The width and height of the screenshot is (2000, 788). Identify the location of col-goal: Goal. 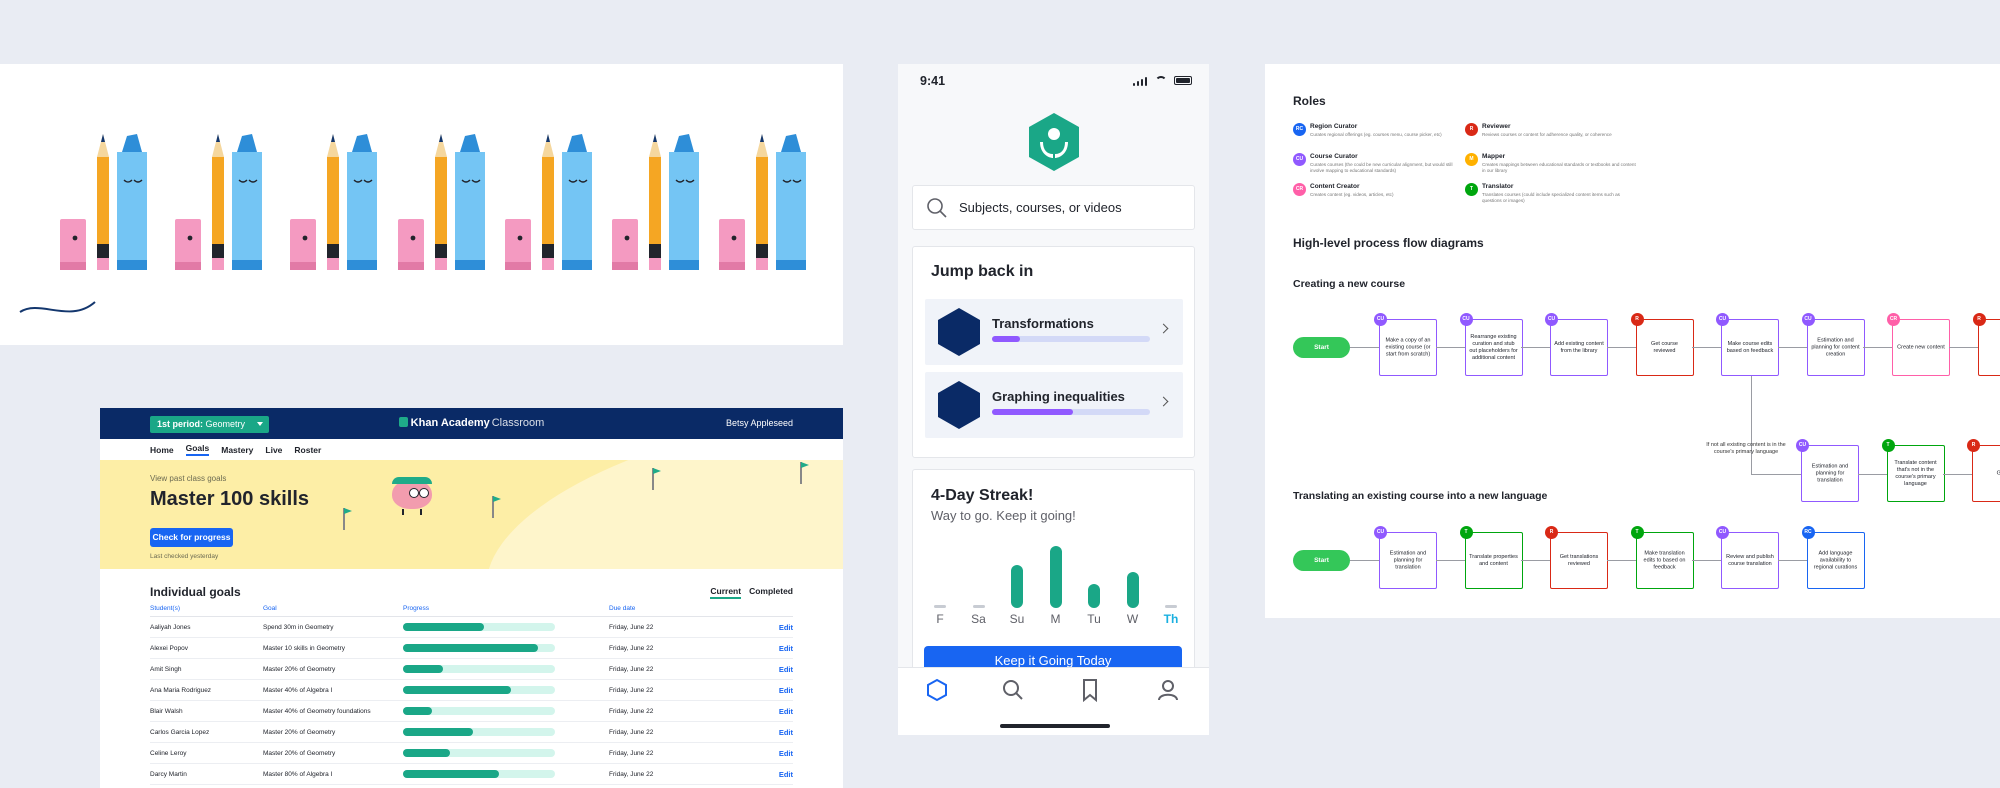
(270, 608).